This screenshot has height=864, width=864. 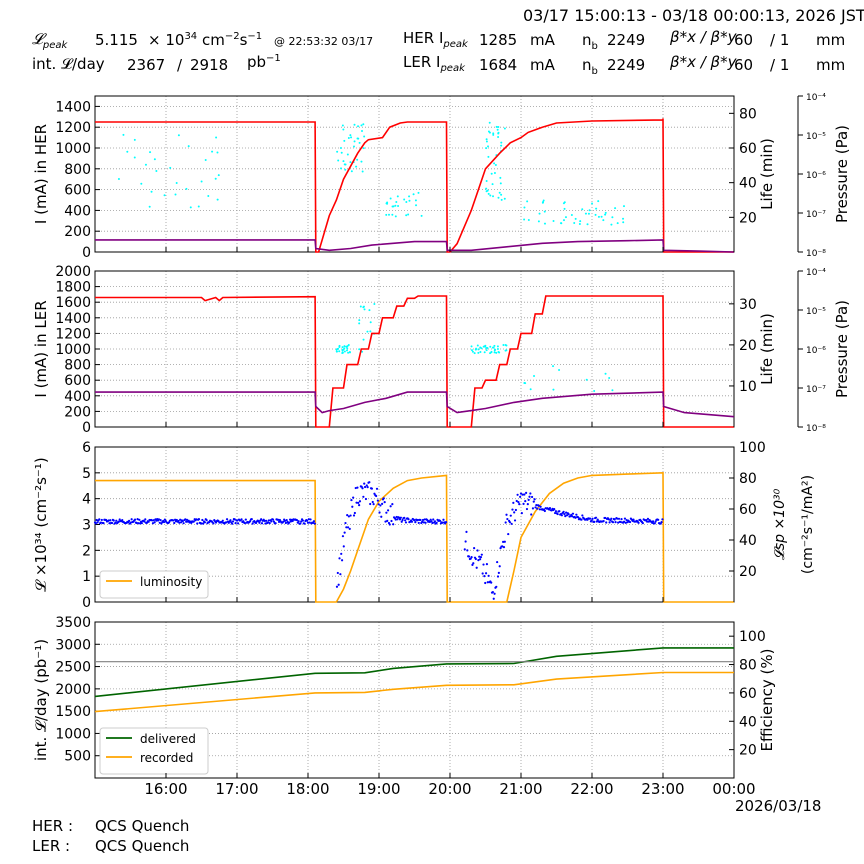 I want to click on her-nb-n: n, so click(x=587, y=40).